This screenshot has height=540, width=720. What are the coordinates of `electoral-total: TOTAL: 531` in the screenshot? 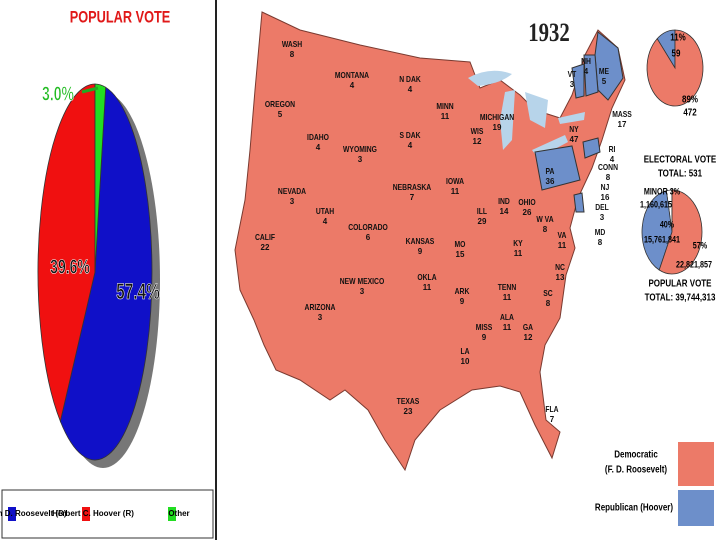 It's located at (680, 173).